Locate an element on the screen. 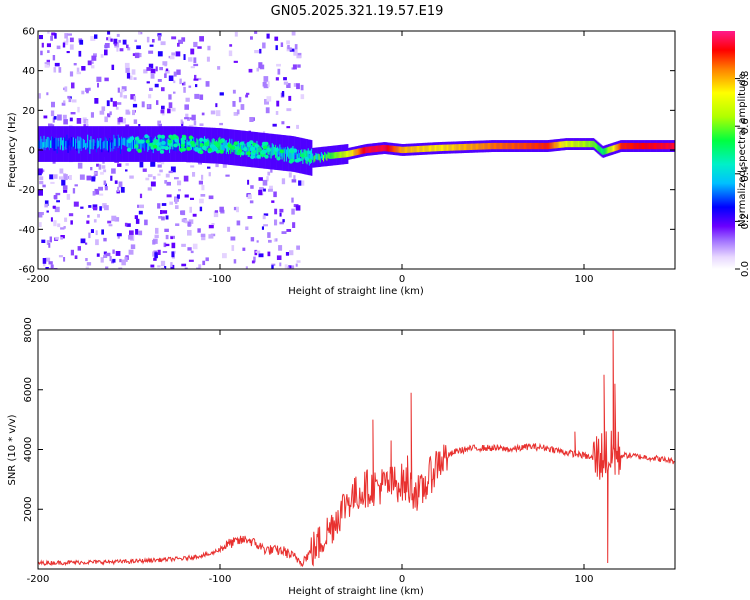  y-tick-label: -60 is located at coordinates (27, 270).